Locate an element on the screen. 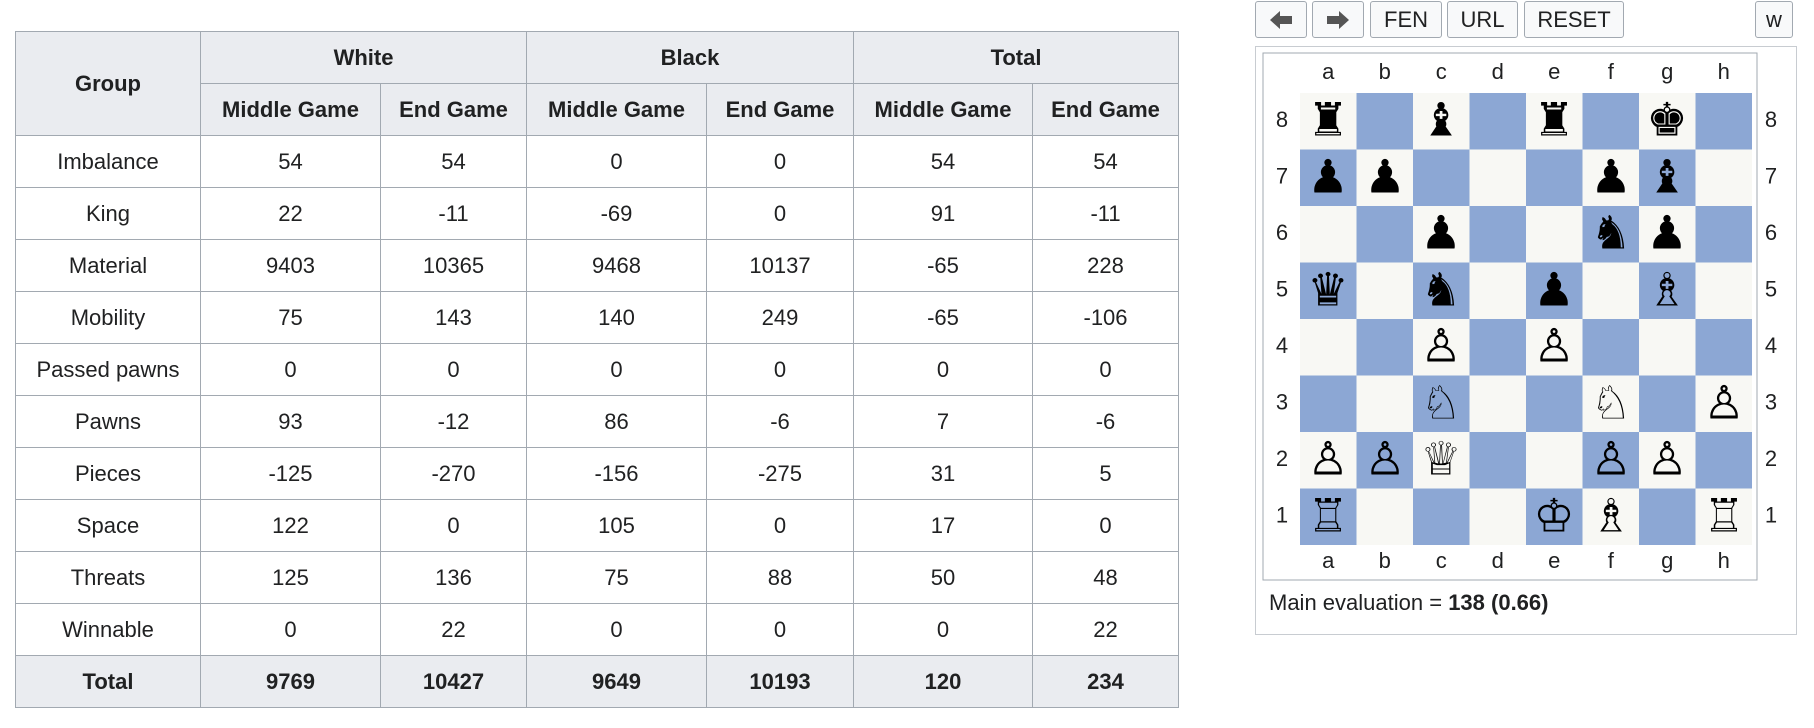 The image size is (1814, 728). column-header: White is located at coordinates (363, 57).